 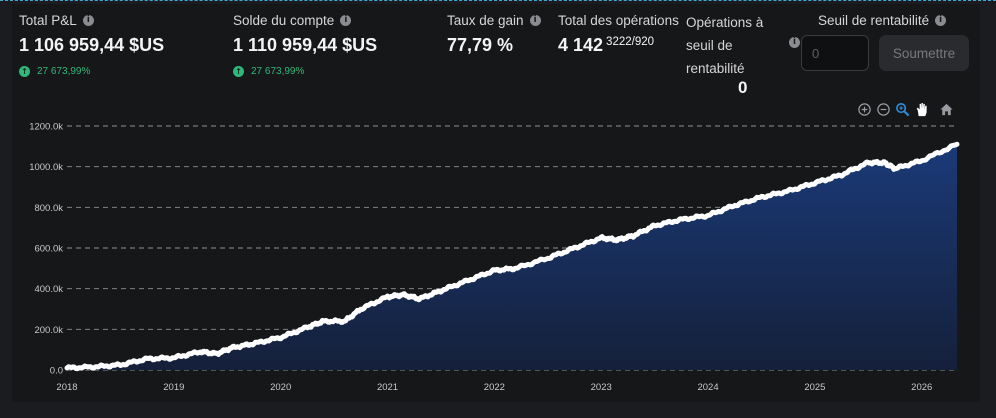 I want to click on threshold-label-row: Seuil de rentabilité i, so click(x=882, y=20).